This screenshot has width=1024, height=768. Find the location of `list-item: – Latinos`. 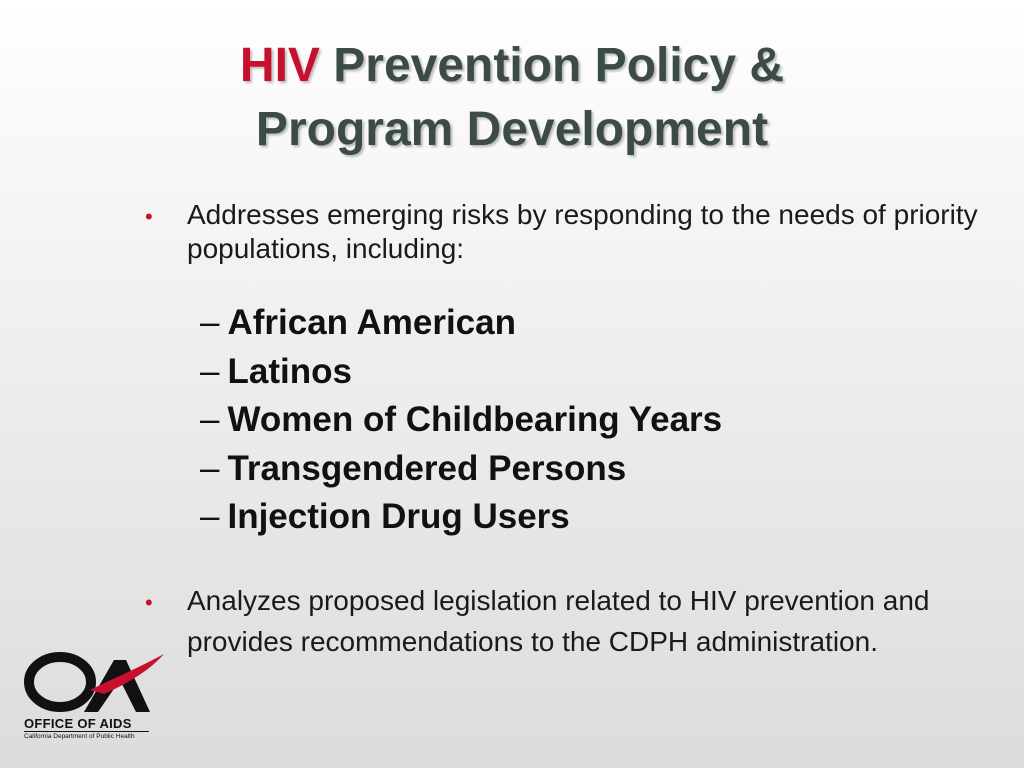

list-item: – Latinos is located at coordinates (461, 372).